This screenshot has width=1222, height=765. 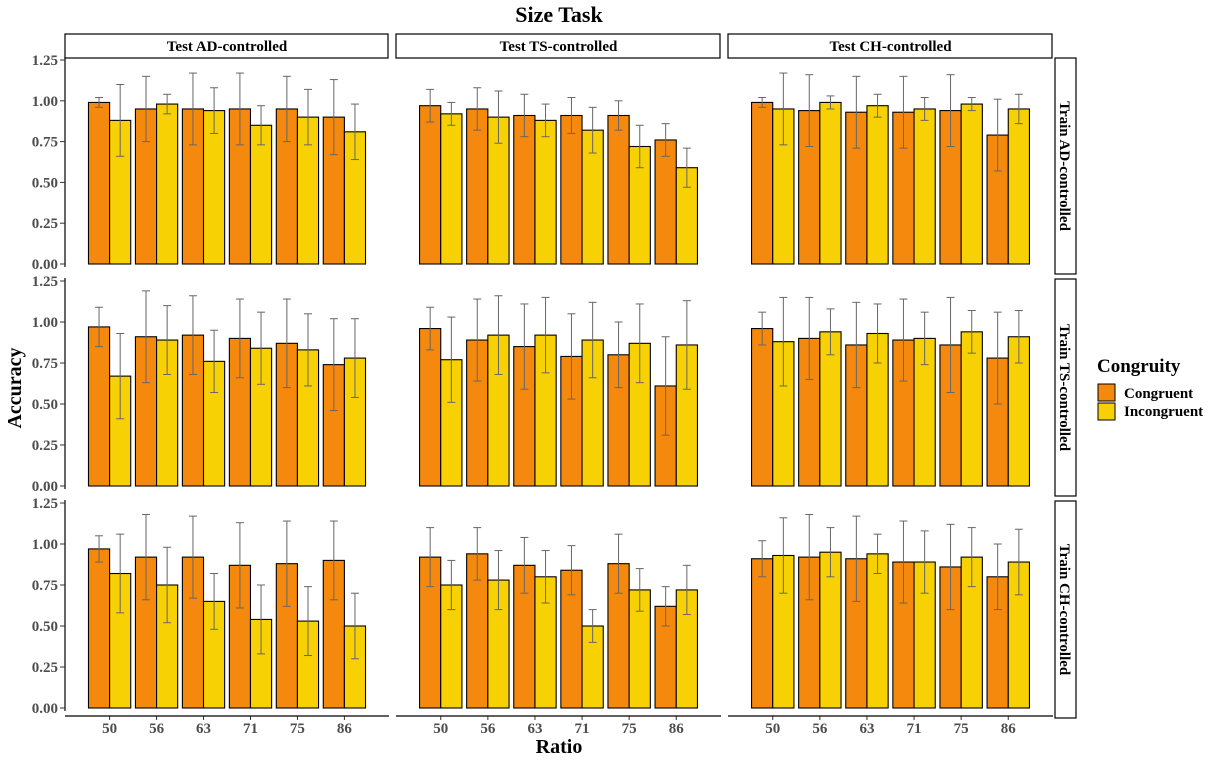 I want to click on legend-key-incongruent, so click(x=1106, y=411).